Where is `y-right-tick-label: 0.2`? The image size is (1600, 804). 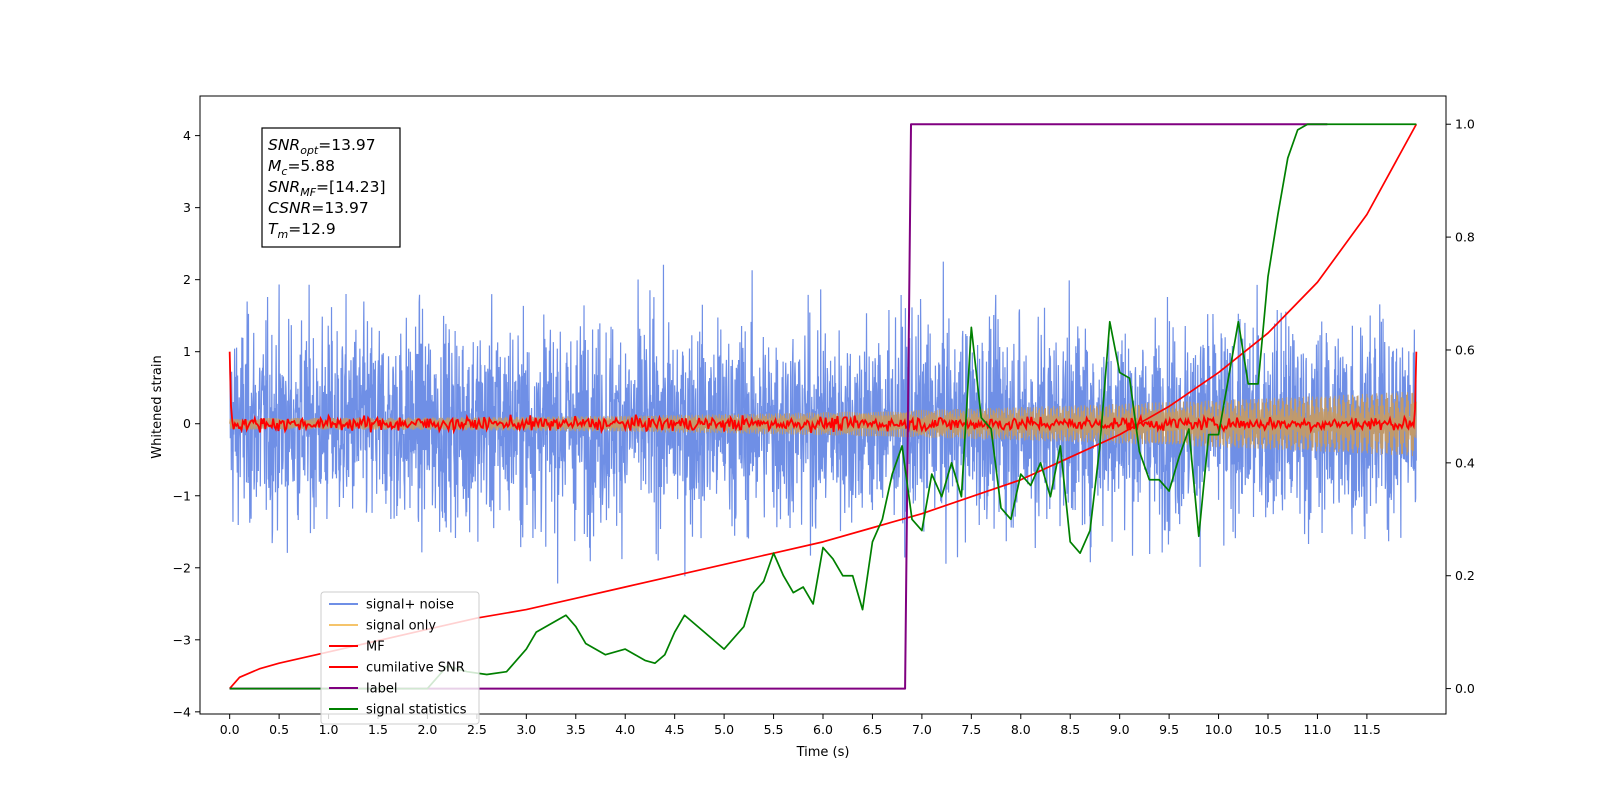
y-right-tick-label: 0.2 is located at coordinates (1465, 575).